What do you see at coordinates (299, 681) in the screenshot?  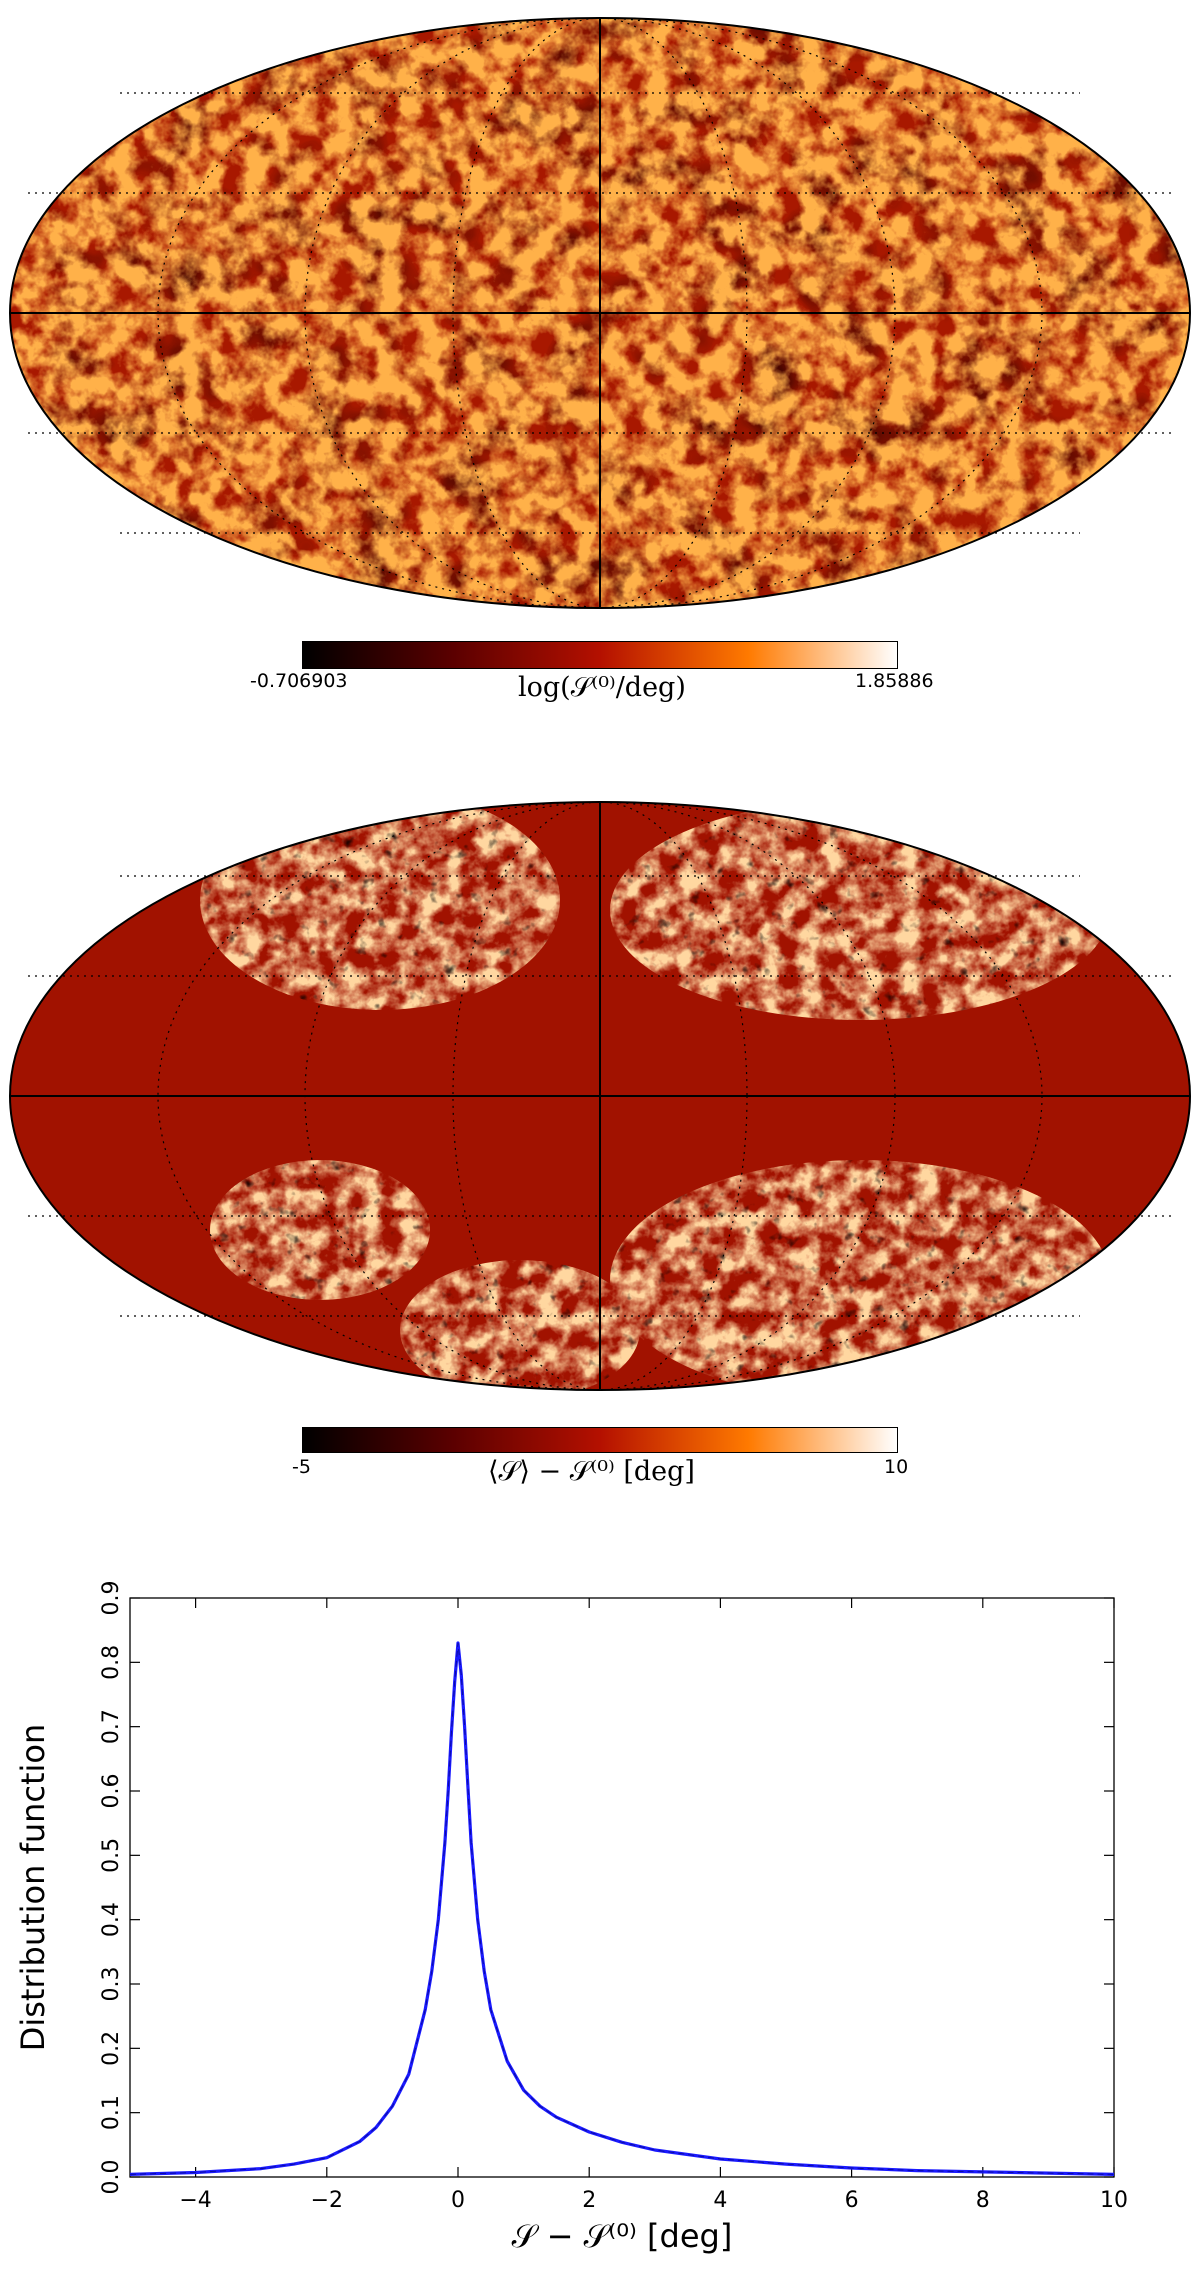 I see `colorbar-1-min: -0.706903` at bounding box center [299, 681].